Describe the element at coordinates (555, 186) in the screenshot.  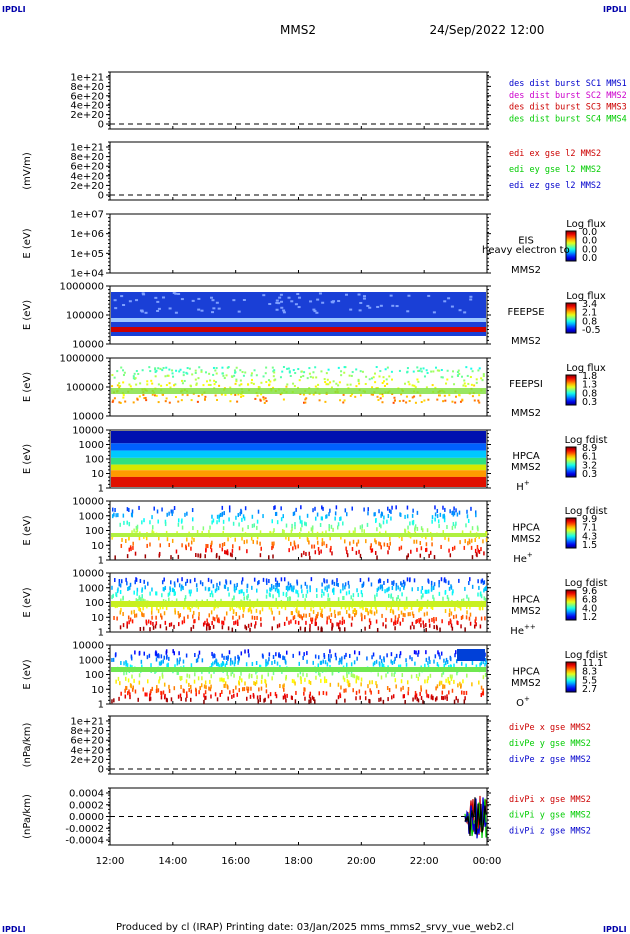
I see `legend-entry-edi: edi ez gse l2 MMS2` at that location.